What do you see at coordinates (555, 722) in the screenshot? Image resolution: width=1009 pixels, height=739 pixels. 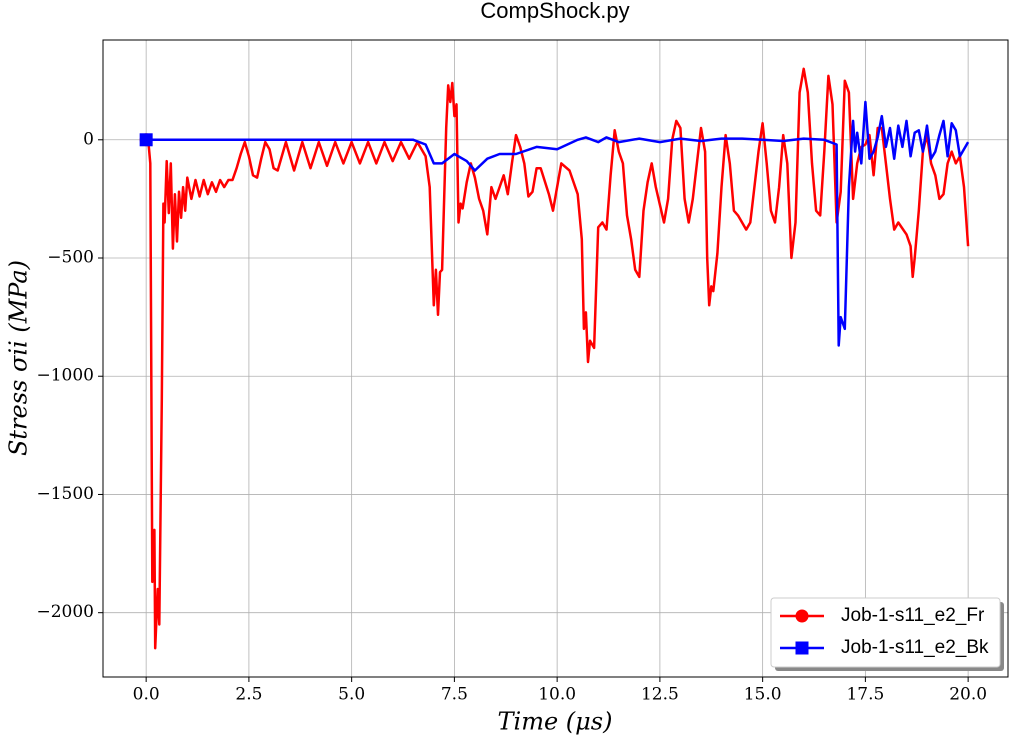 I see `x-axis-label: Time (μs)` at bounding box center [555, 722].